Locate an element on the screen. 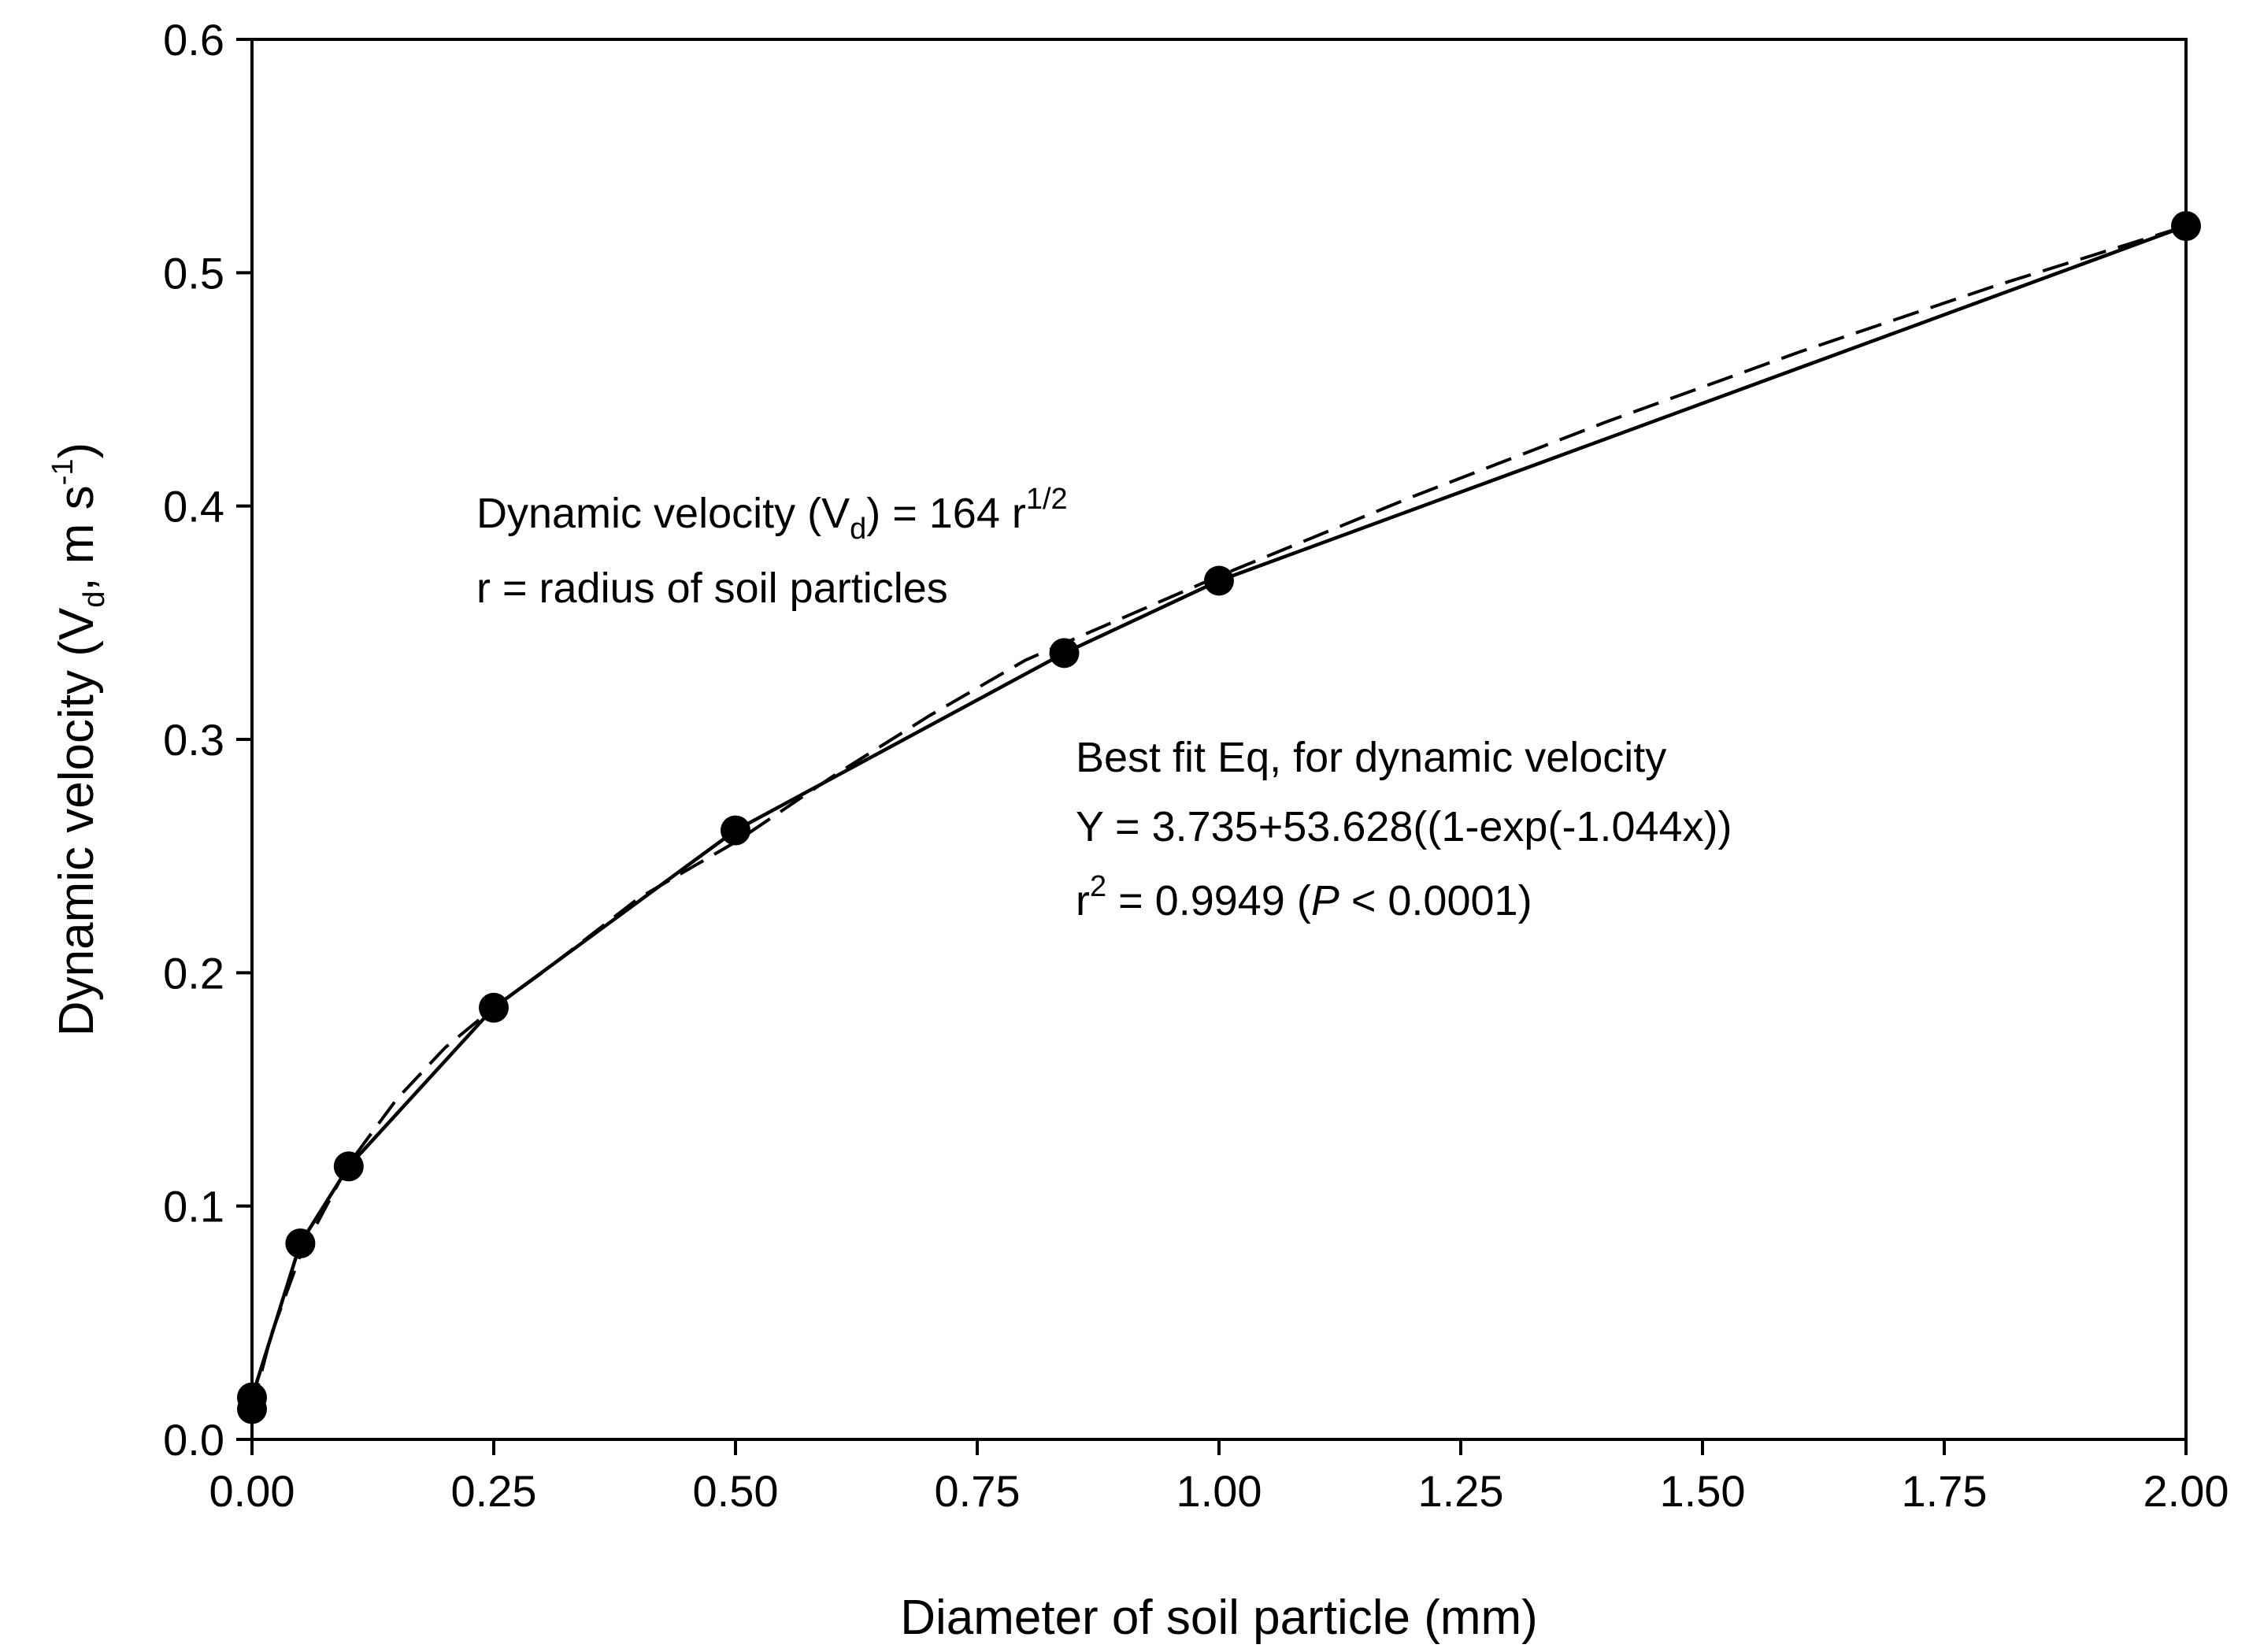  y-tick-label: 0.5 is located at coordinates (193, 273).